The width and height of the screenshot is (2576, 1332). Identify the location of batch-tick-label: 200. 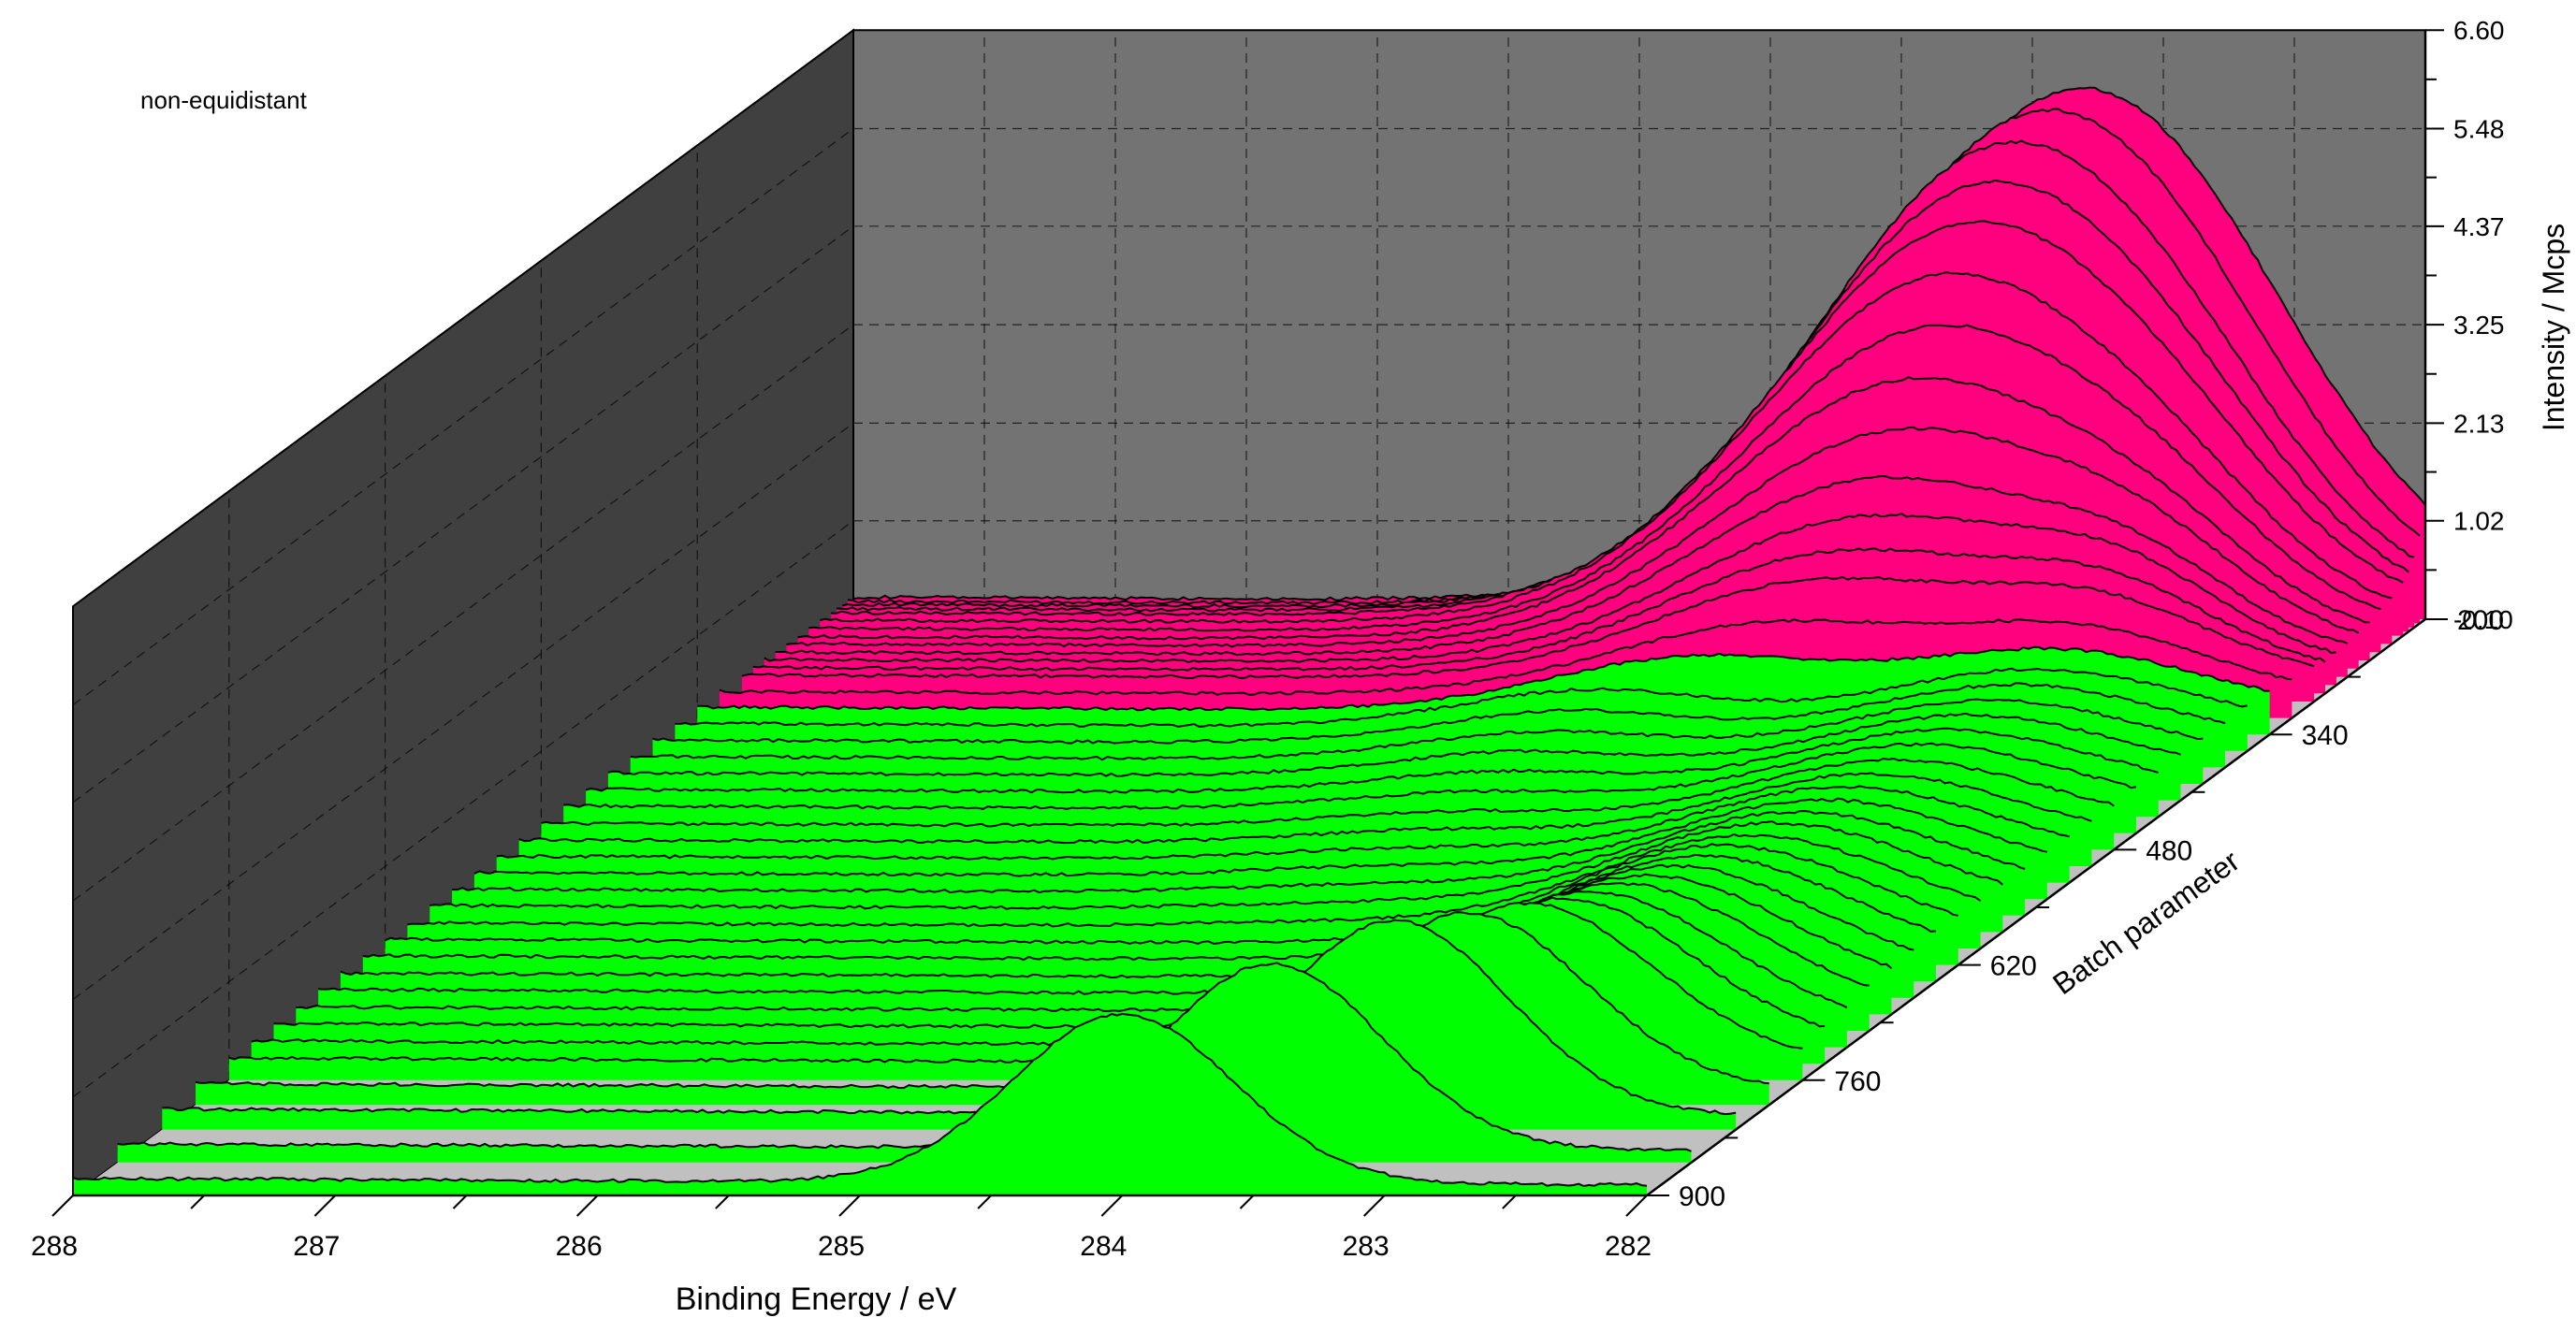
(2480, 620).